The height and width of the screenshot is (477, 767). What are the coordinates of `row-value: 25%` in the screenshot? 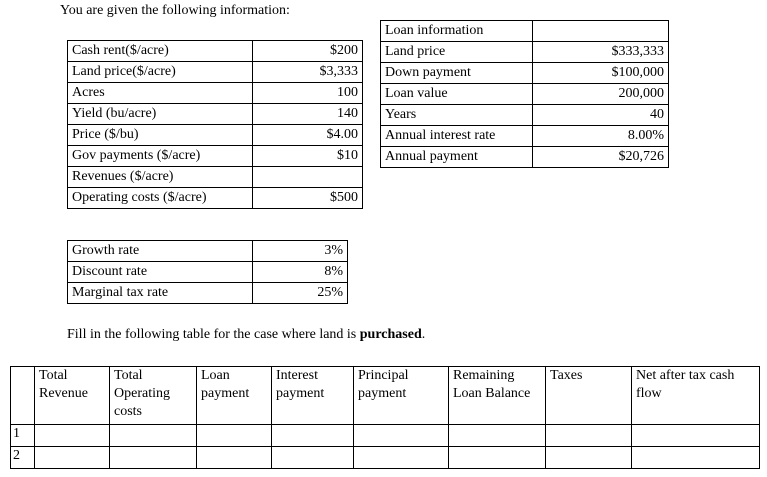 It's located at (300, 293).